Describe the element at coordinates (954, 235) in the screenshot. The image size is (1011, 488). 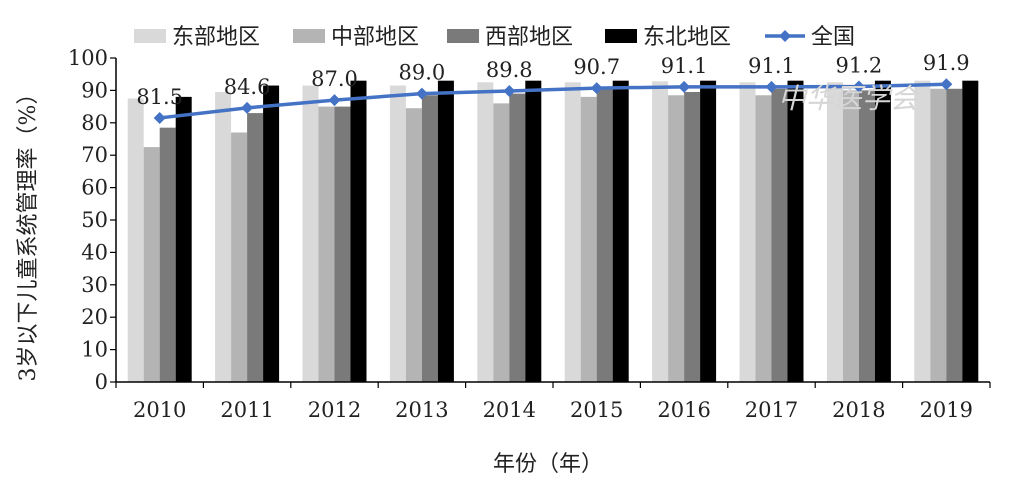
I see `bar-3-2019` at that location.